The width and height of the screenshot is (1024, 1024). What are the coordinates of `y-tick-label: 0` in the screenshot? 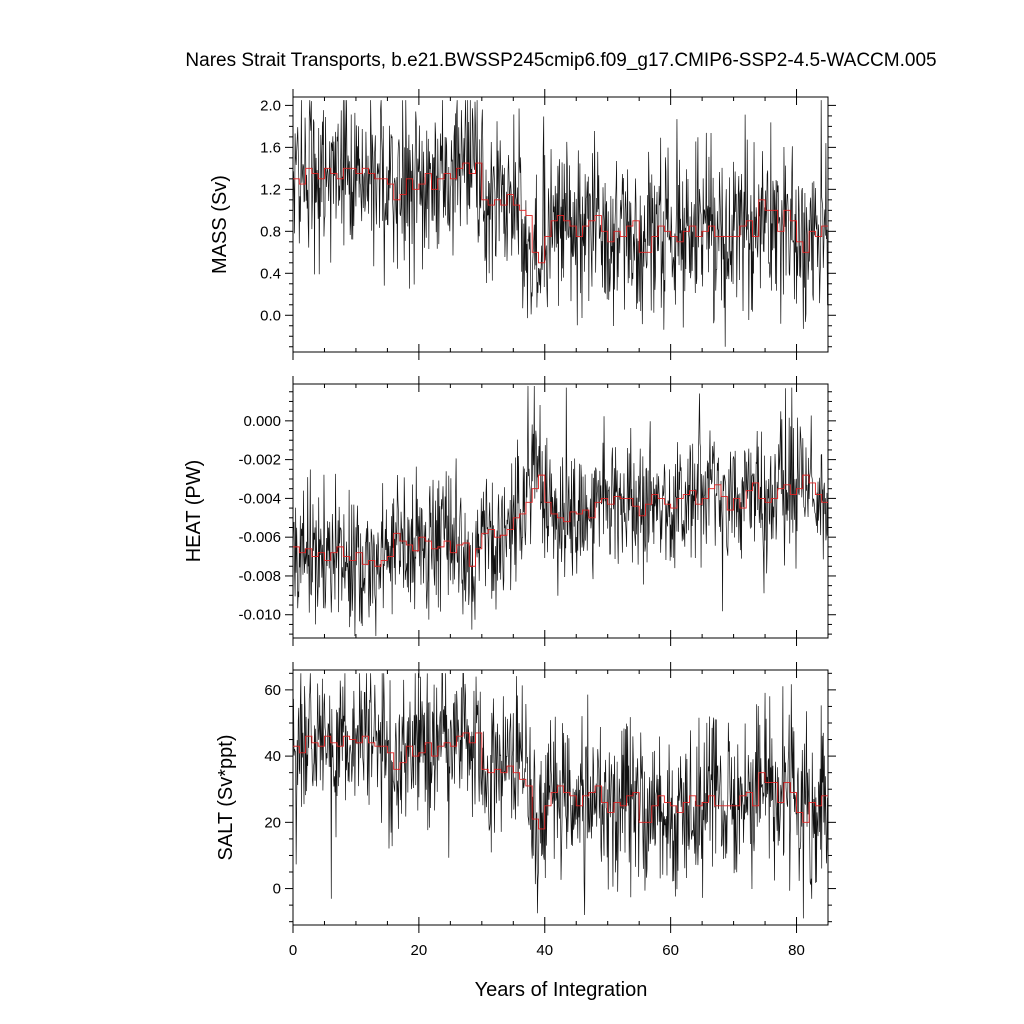 It's located at (277, 889).